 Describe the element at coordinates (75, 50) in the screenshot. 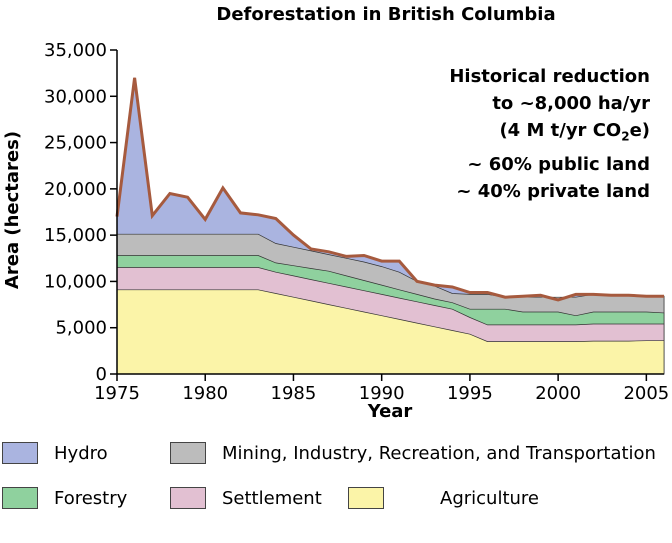

I see `y-tick-label: 35,000` at that location.